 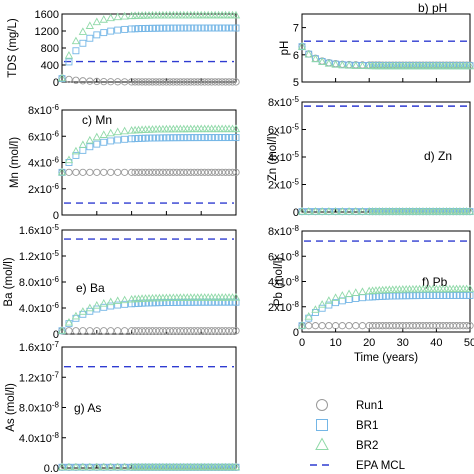 I want to click on legend-item-run1: Run1, so click(x=350, y=405).